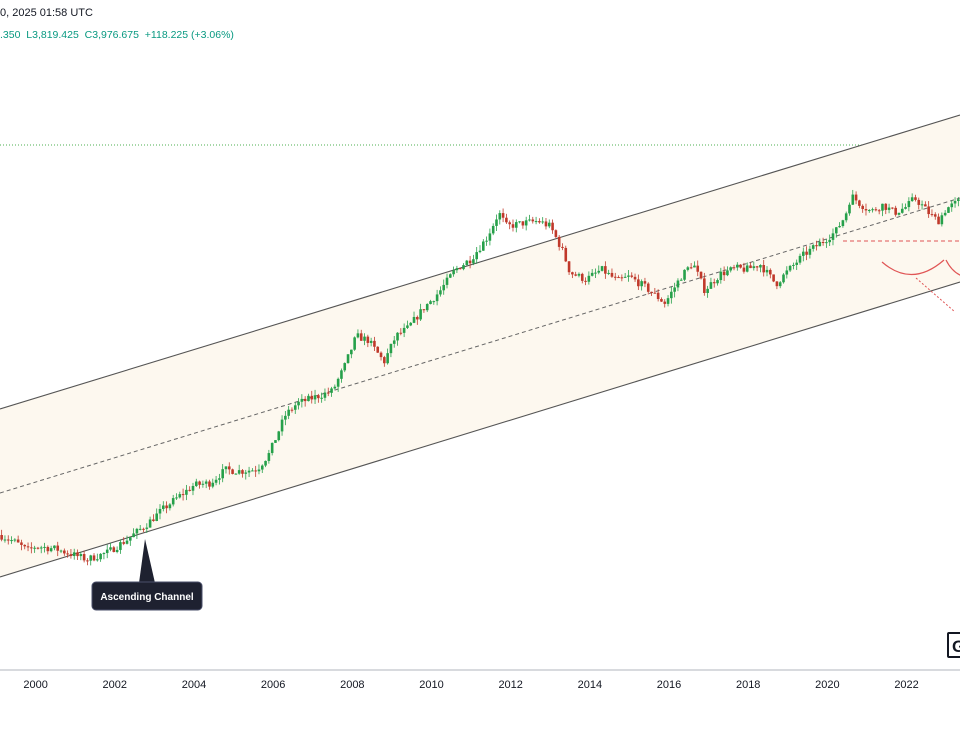 Image resolution: width=960 pixels, height=750 pixels. What do you see at coordinates (590, 685) in the screenshot?
I see `x-tick-label: 2014` at bounding box center [590, 685].